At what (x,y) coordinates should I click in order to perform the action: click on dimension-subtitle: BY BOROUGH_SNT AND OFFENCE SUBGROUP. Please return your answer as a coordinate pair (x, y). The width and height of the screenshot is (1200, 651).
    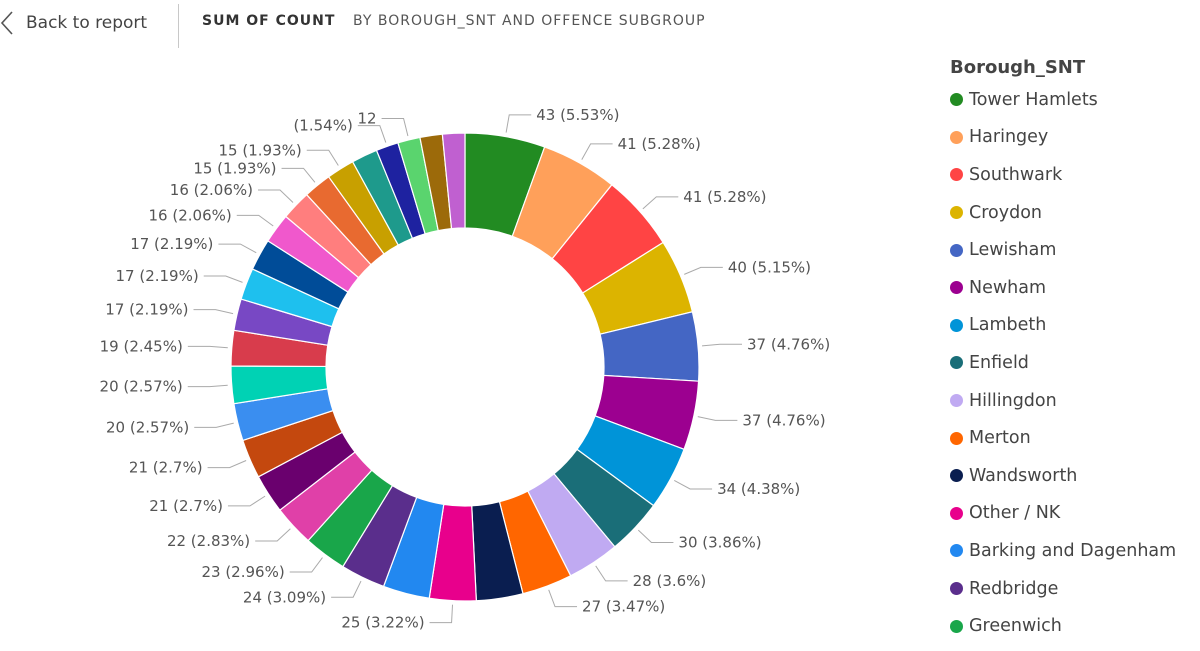
    Looking at the image, I should click on (529, 21).